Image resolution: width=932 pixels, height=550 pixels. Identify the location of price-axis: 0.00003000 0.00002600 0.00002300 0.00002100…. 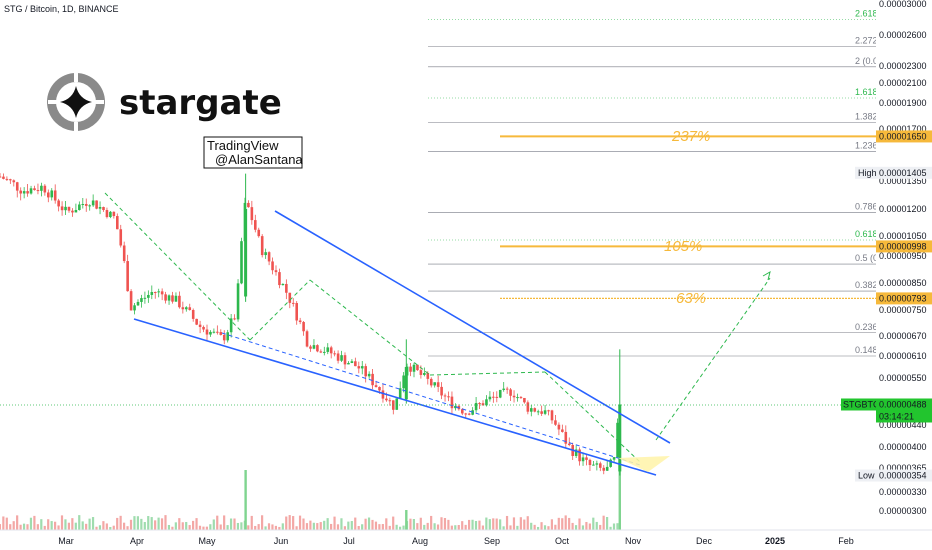
(886, 265).